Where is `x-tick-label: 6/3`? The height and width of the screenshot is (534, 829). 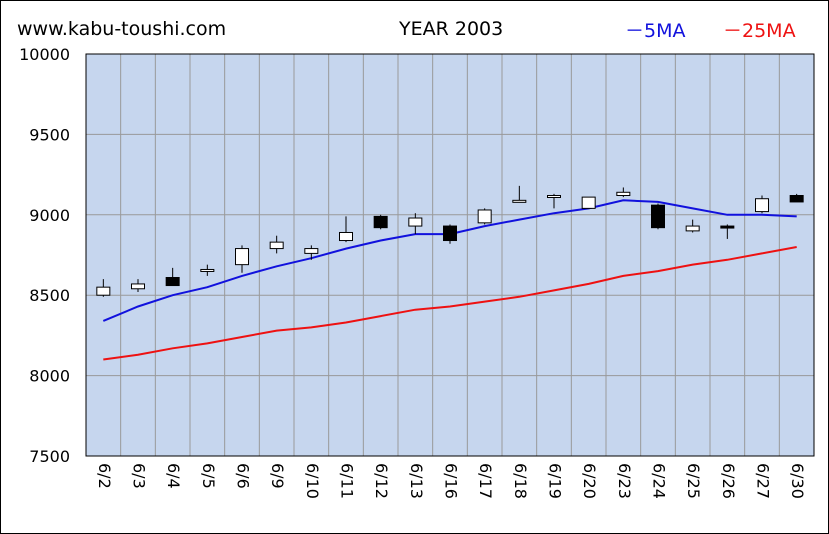 x-tick-label: 6/3 is located at coordinates (139, 476).